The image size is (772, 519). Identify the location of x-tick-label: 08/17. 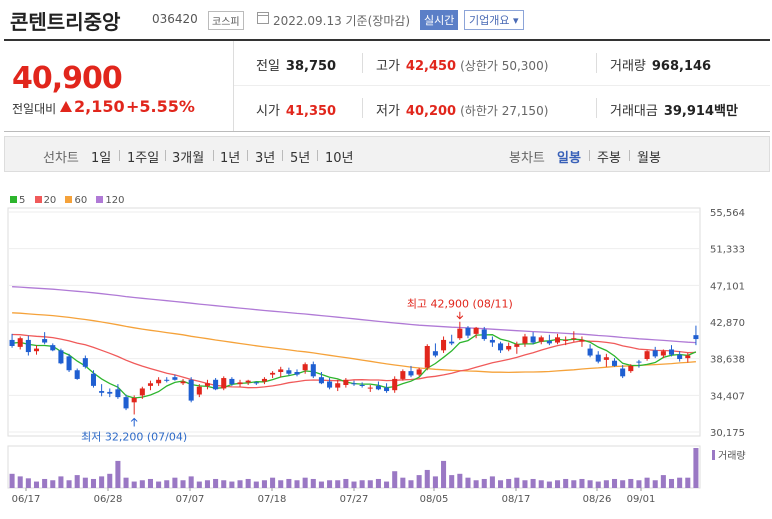
(516, 499).